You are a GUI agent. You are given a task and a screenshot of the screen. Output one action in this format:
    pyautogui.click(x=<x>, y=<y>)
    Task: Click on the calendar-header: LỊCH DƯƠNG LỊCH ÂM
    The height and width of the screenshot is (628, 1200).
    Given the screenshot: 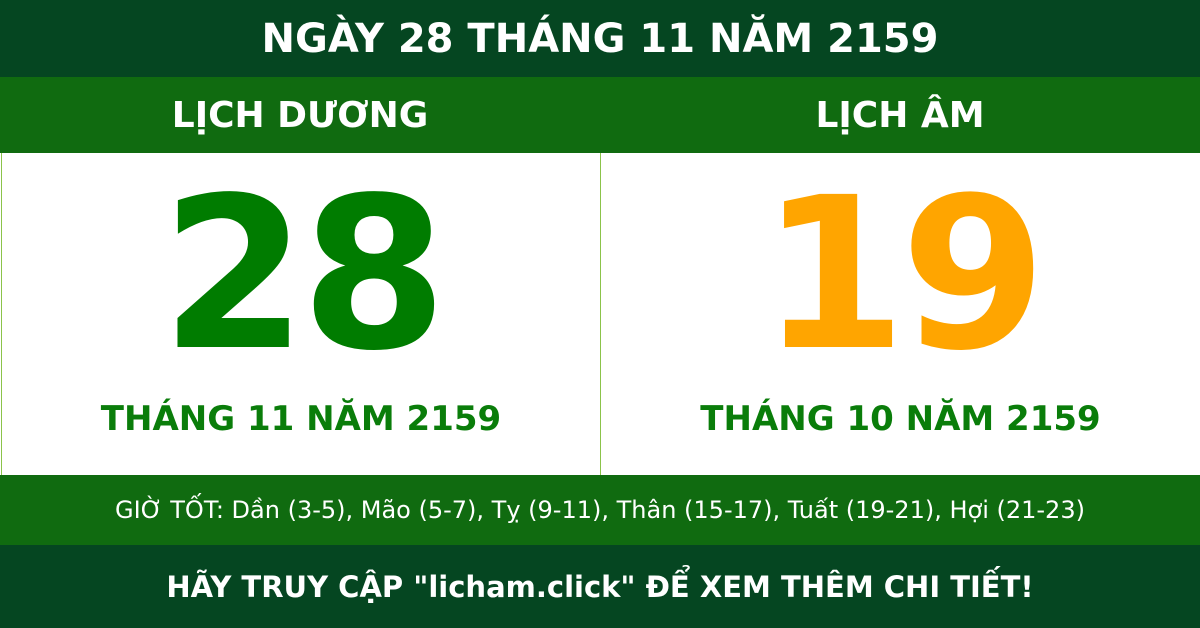 What is the action you would take?
    pyautogui.click(x=600, y=115)
    